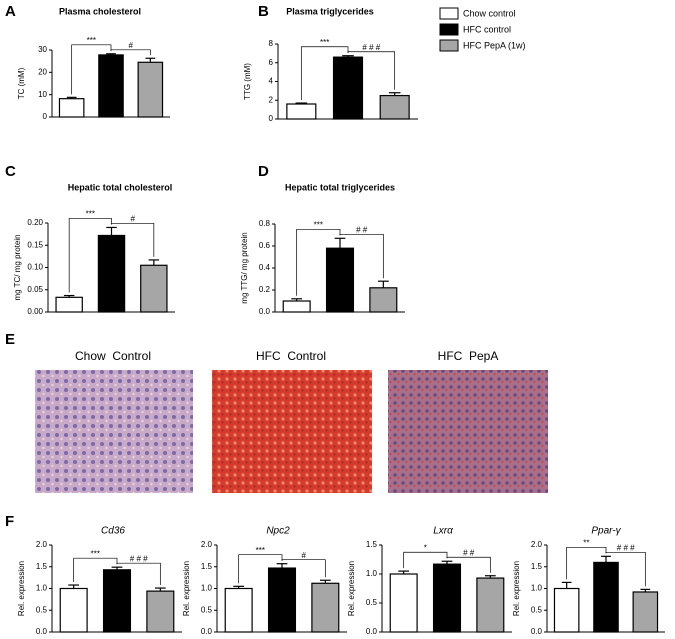 This screenshot has width=675, height=639. I want to click on chart-title: Plasma triglycerides, so click(330, 11).